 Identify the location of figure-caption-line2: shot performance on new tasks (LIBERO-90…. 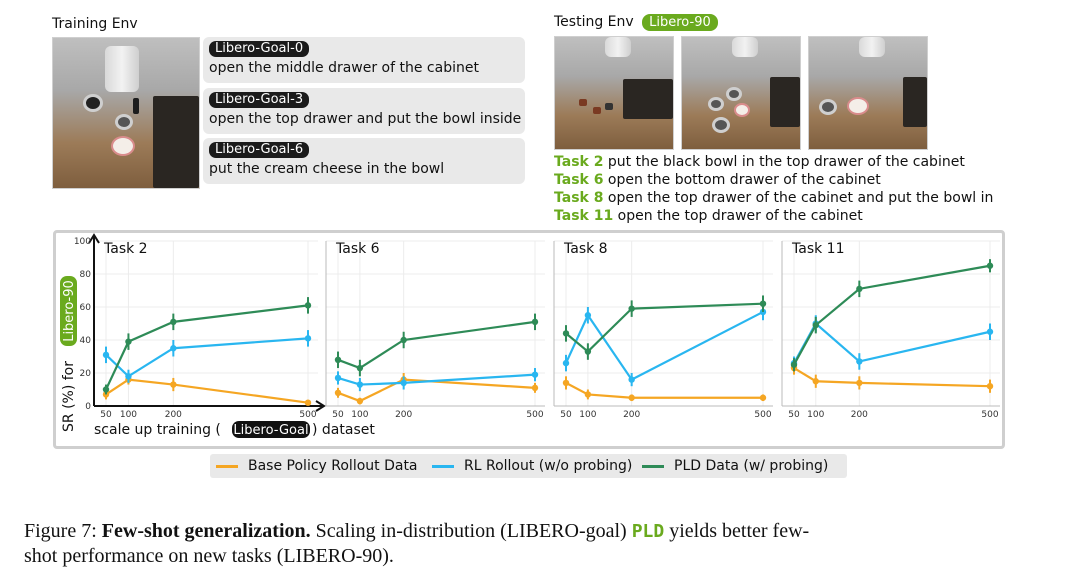
(209, 556).